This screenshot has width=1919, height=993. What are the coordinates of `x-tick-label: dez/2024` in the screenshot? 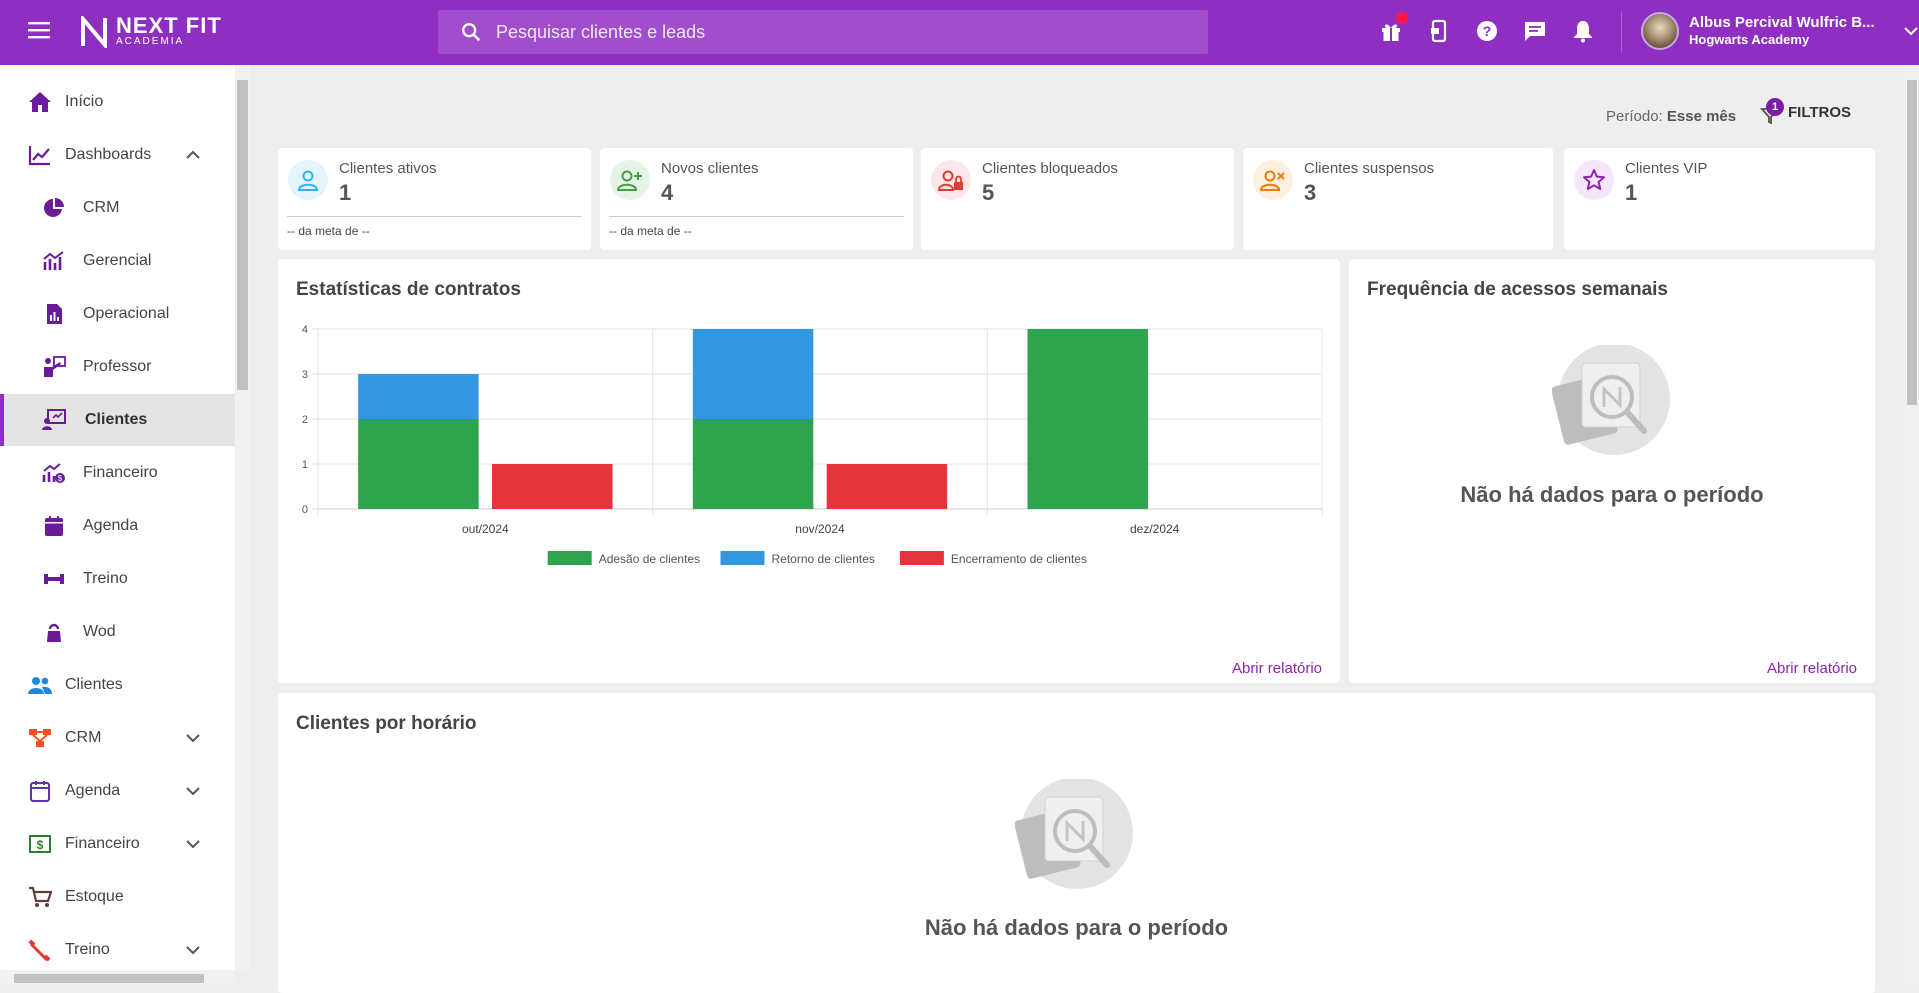 It's located at (1155, 529).